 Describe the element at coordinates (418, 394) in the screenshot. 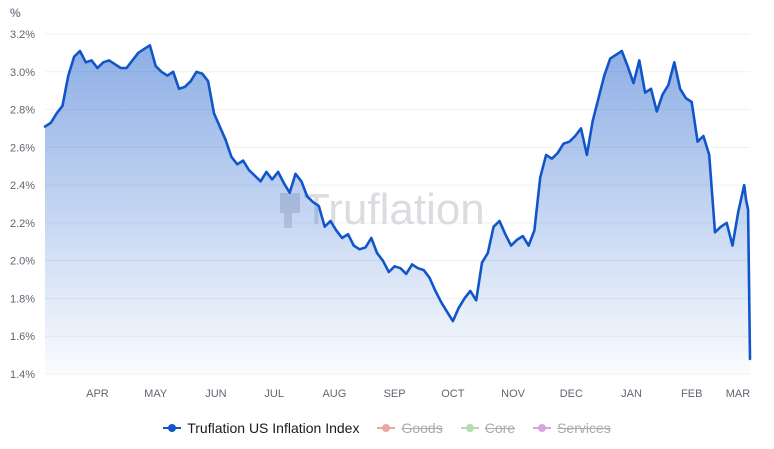

I see `x-tick-labels: APR MAY JUN JUL AUG SEP OCT NOV DEC JAN FEB MAR` at that location.